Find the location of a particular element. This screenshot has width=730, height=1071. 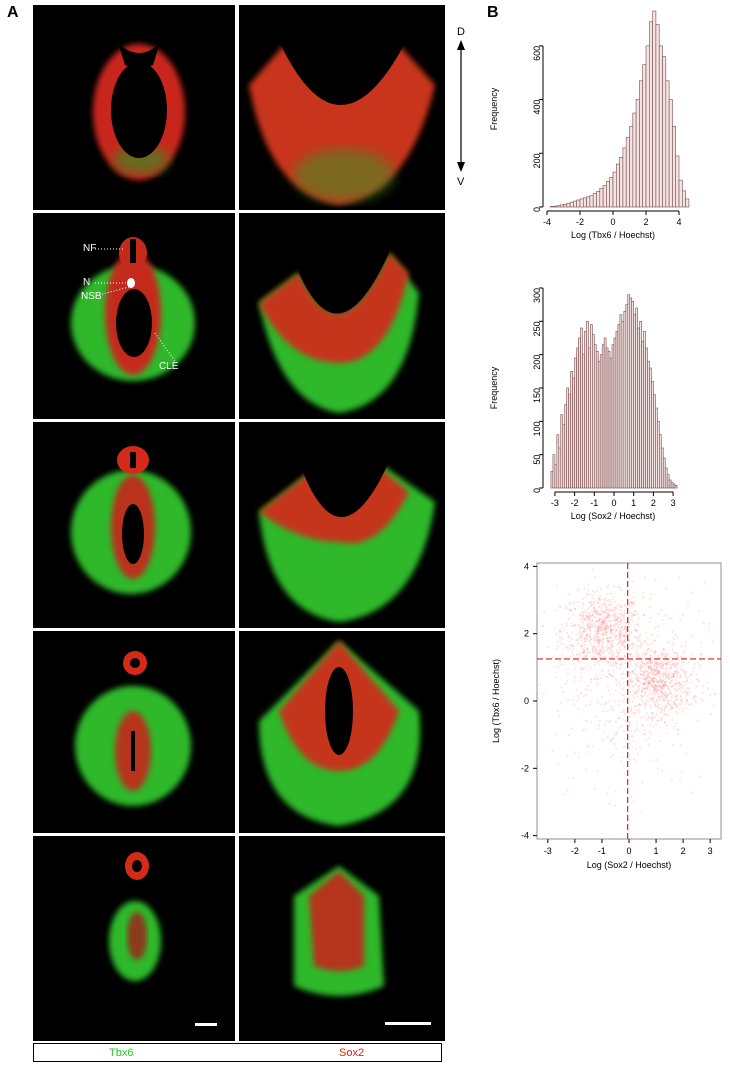

micrograph-row2-overview: NF N NSB CLE is located at coordinates (134, 316).